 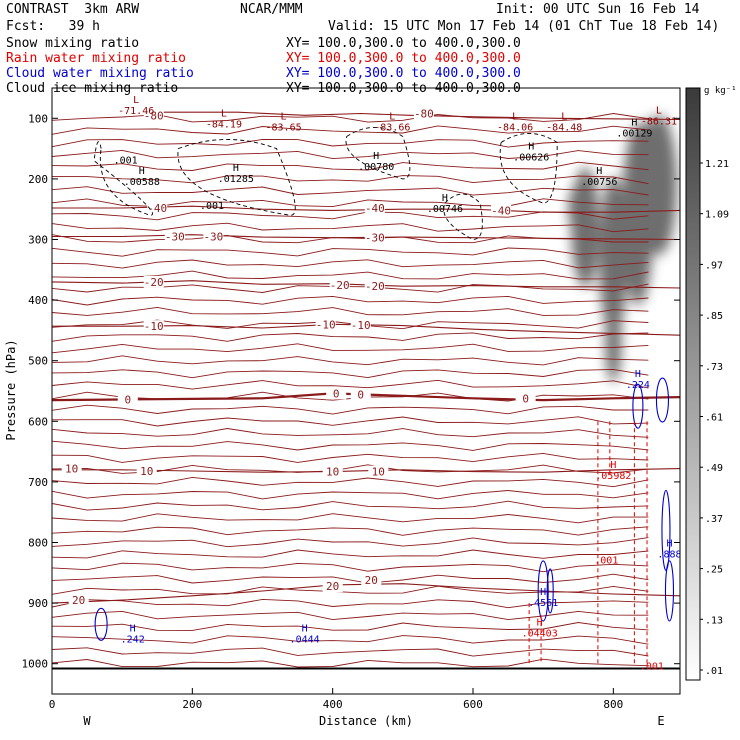 What do you see at coordinates (403, 73) in the screenshot?
I see `field-xy-cloud-water: XY= 100.0,300.0 to 400.0,300.0` at bounding box center [403, 73].